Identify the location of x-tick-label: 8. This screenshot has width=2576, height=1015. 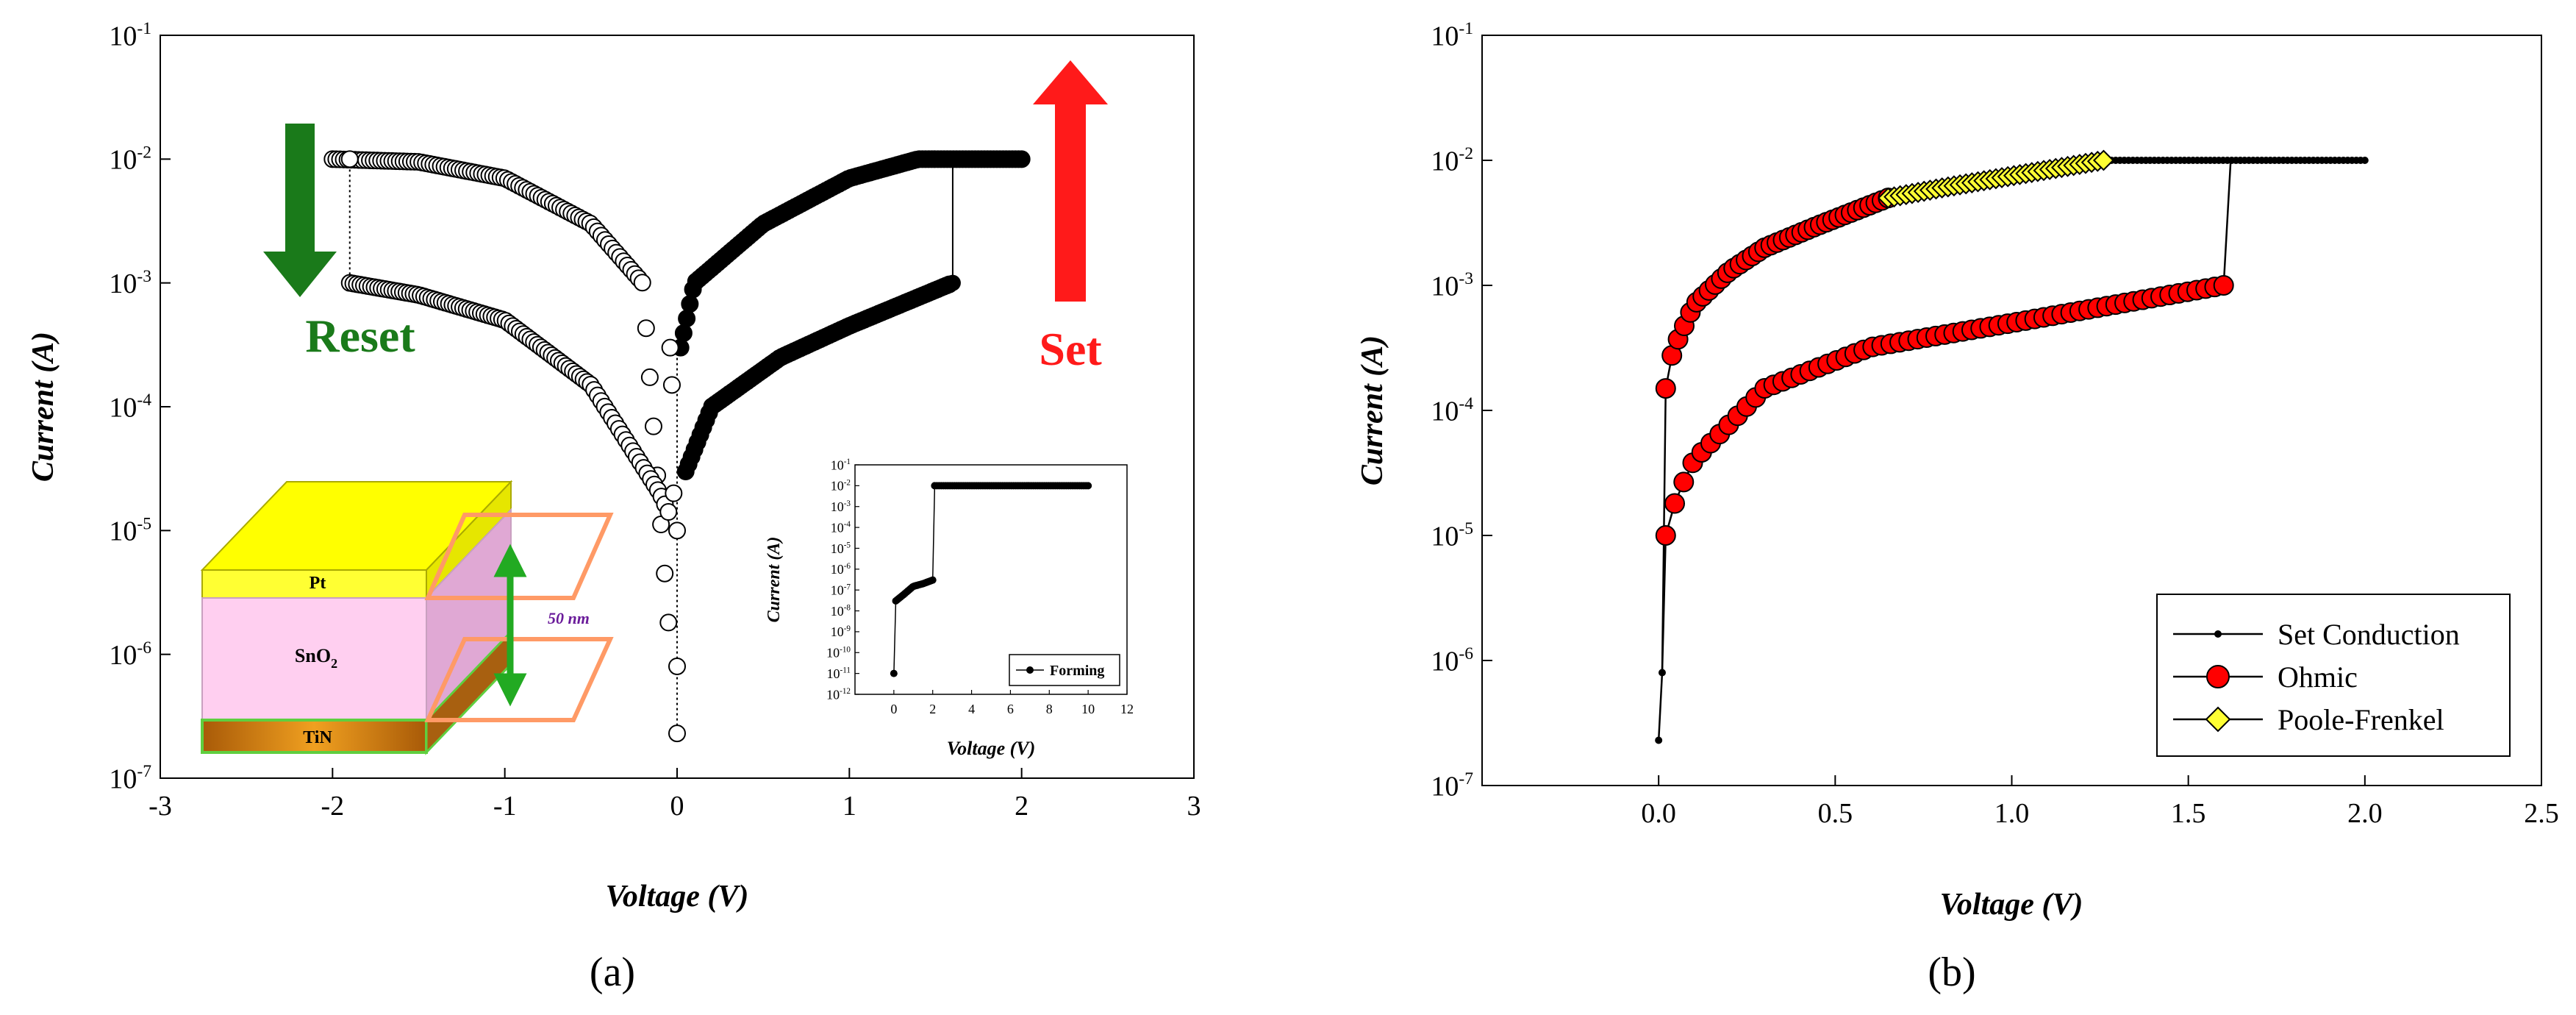
(1049, 709).